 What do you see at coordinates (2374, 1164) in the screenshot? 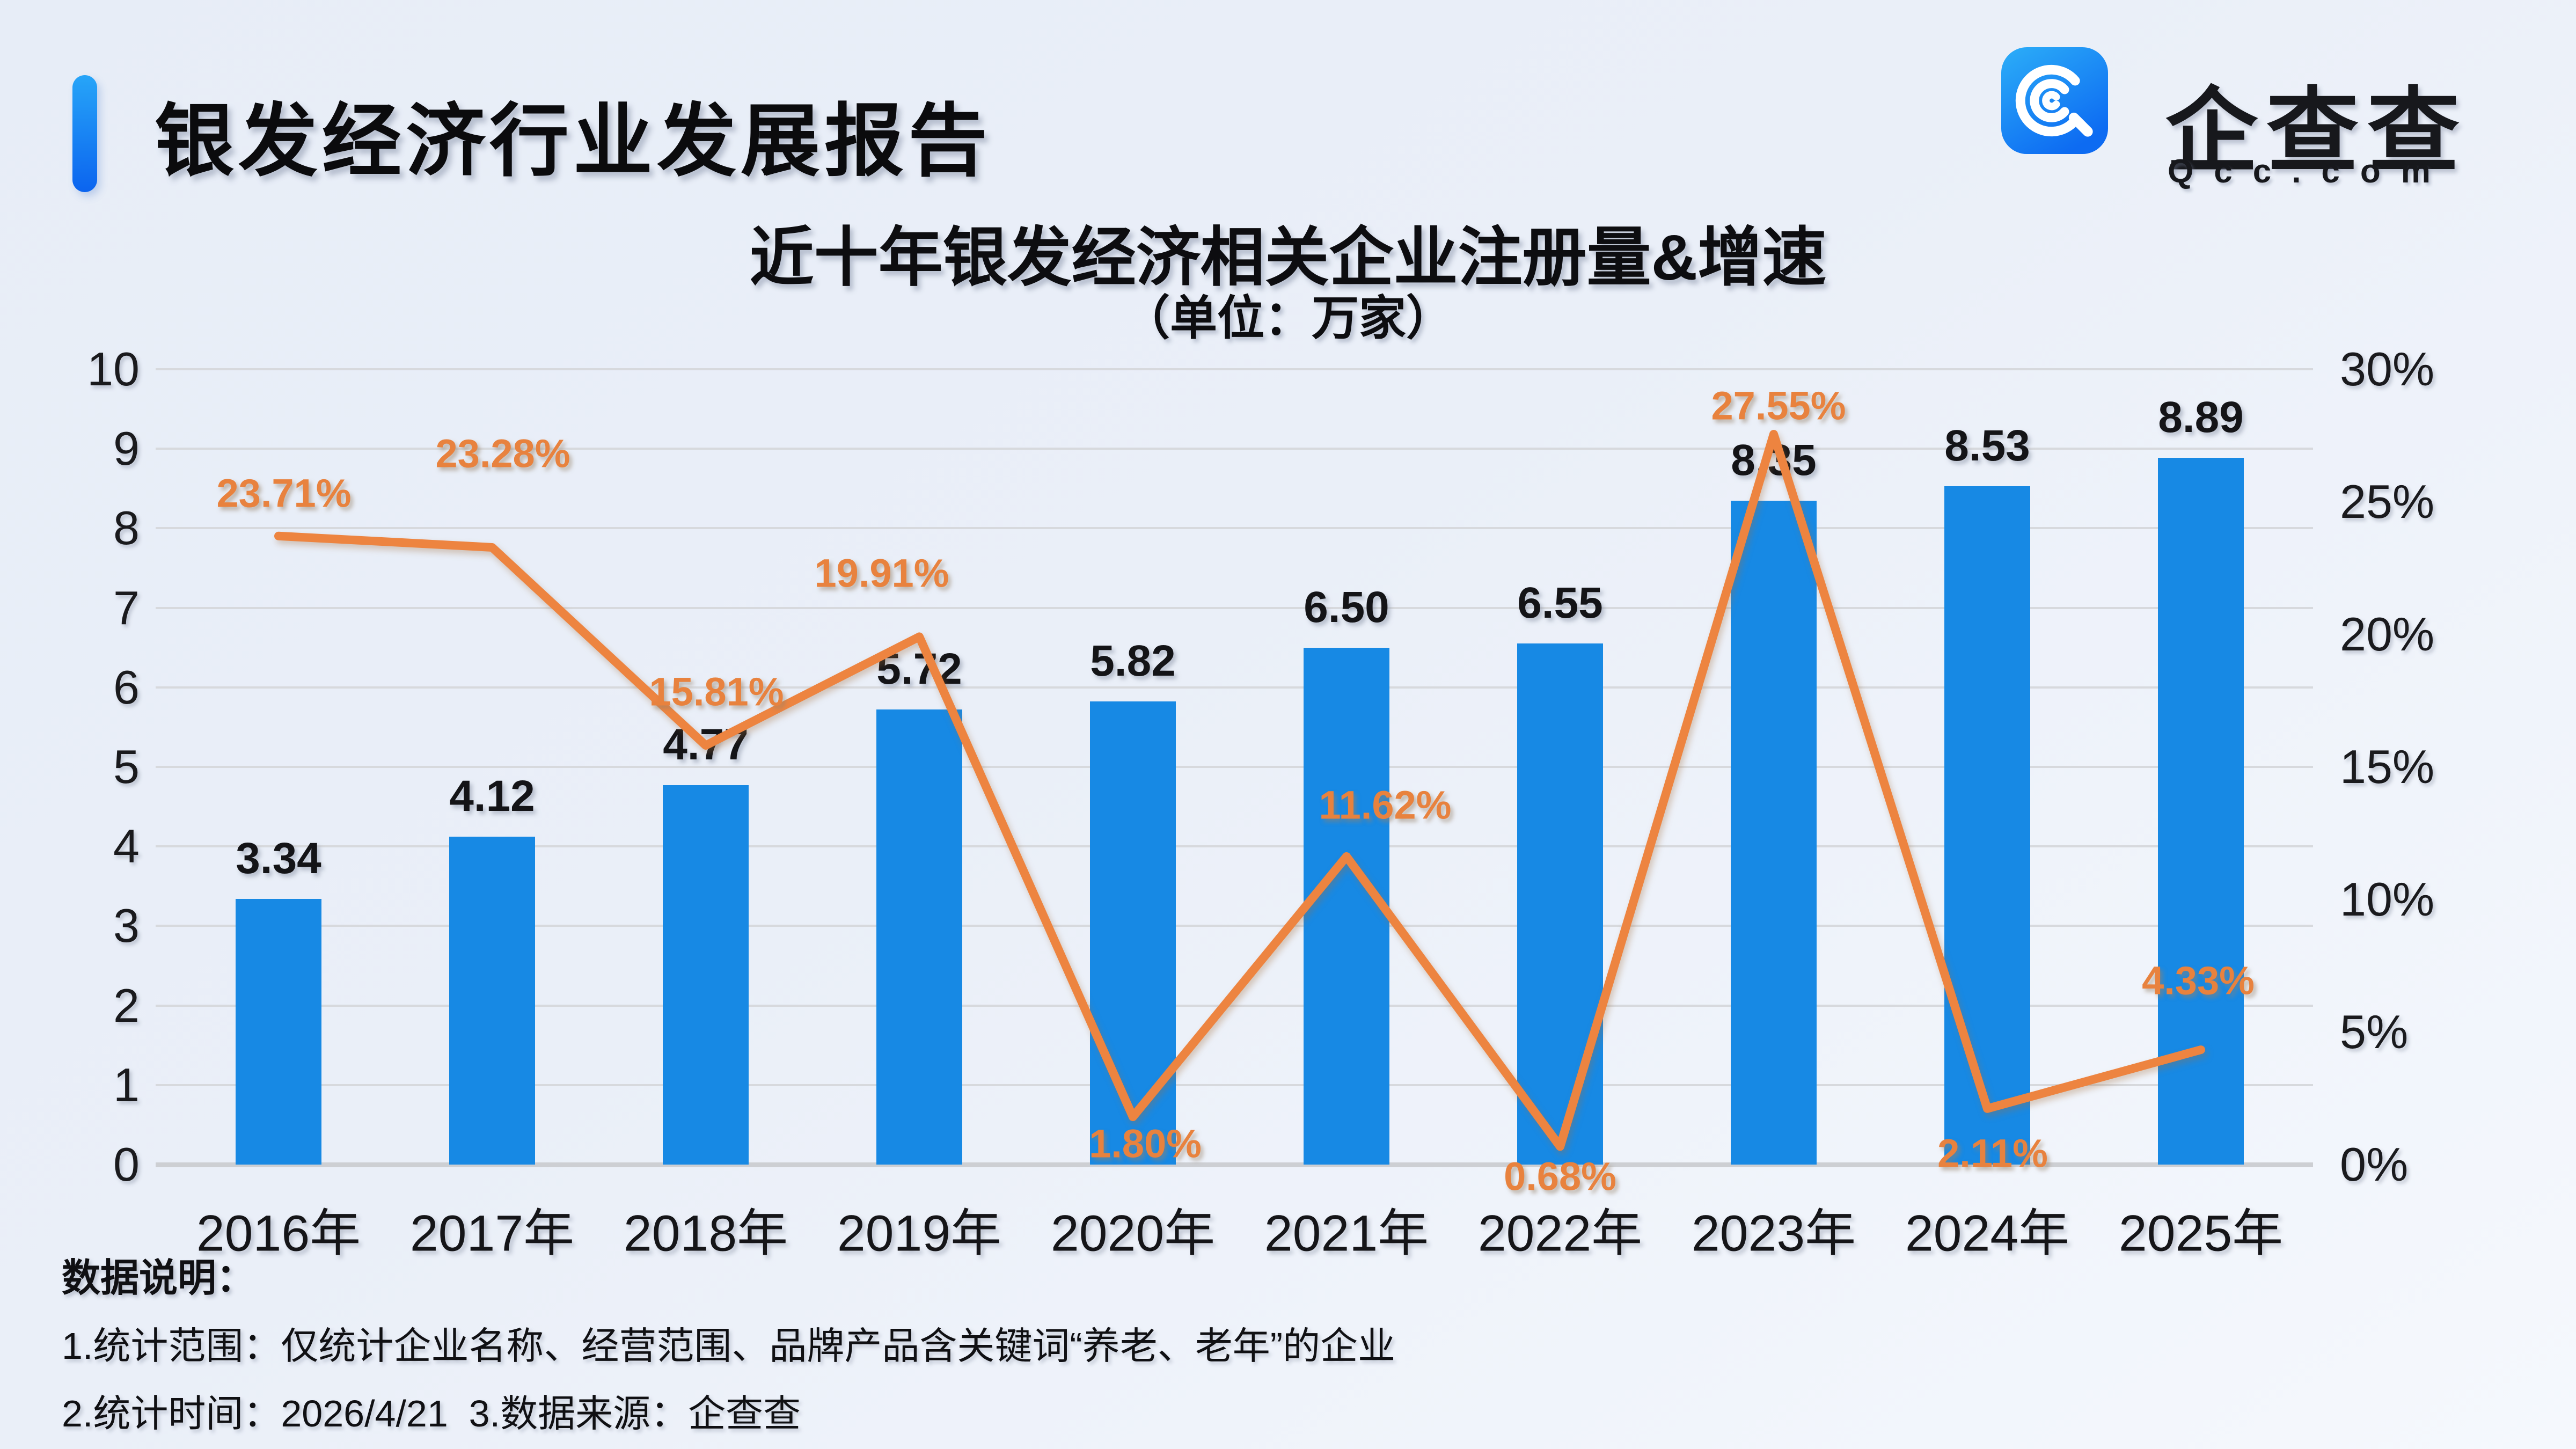
I see `y-axis-tick-right: 0%` at bounding box center [2374, 1164].